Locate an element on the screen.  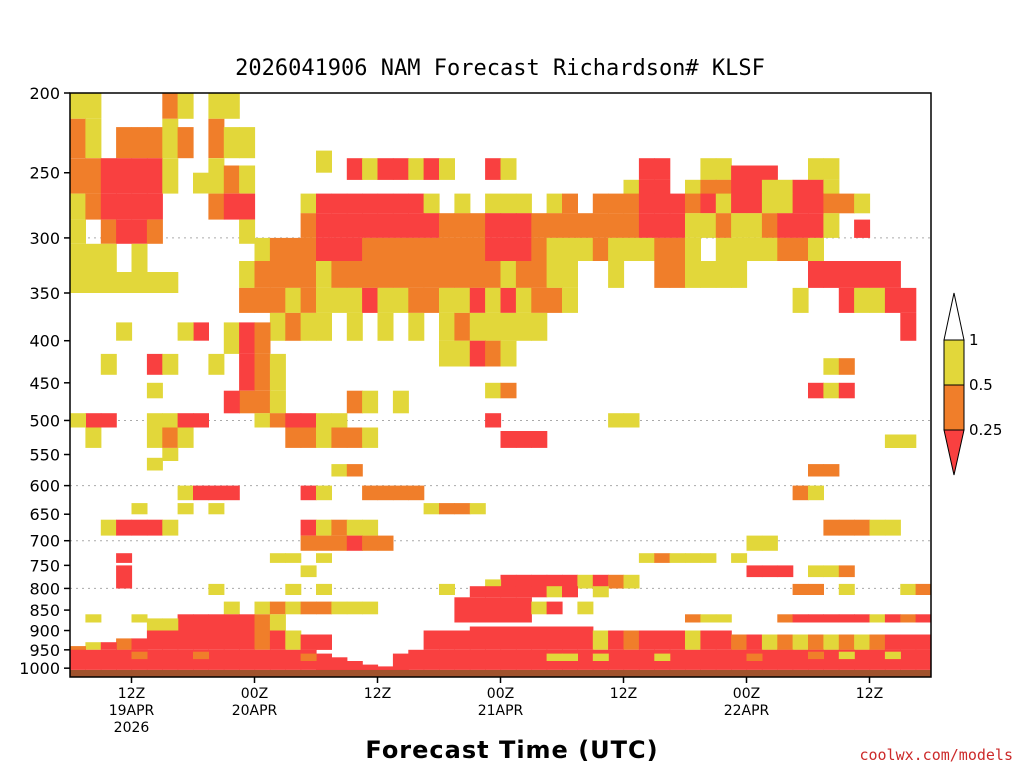
legend-swatch-red is located at coordinates (954, 452).